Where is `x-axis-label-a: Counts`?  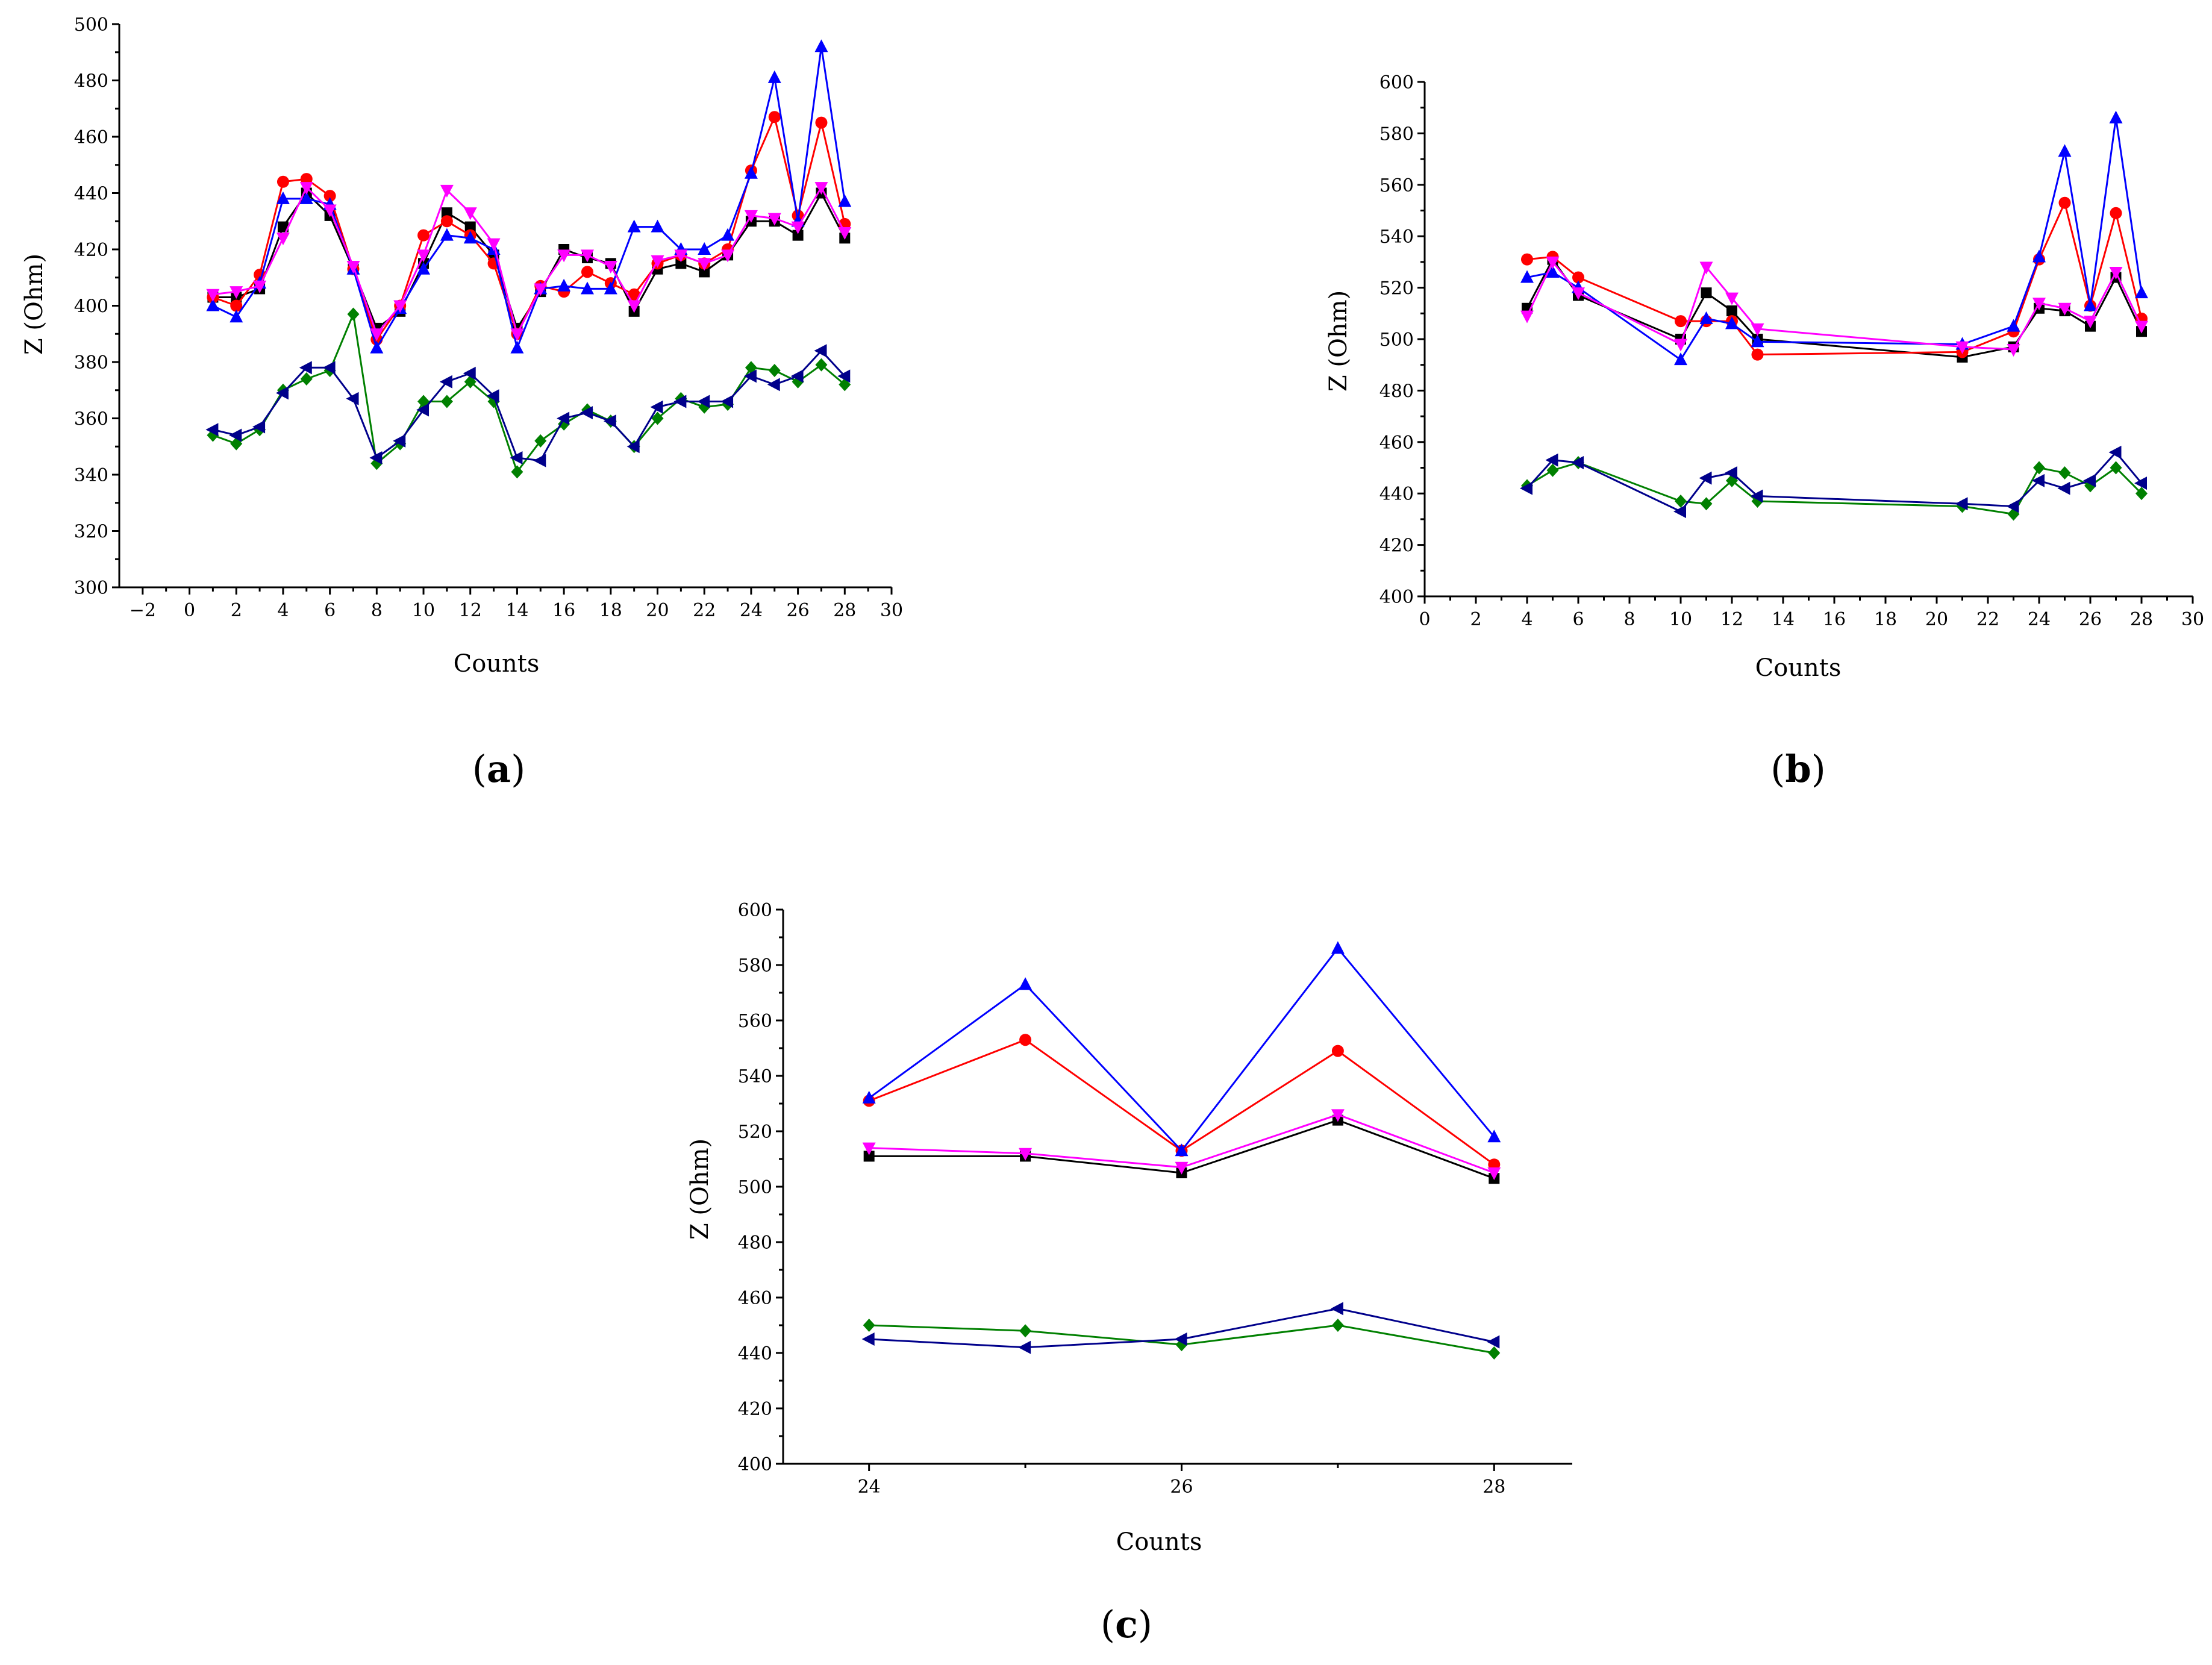
x-axis-label-a: Counts is located at coordinates (497, 664).